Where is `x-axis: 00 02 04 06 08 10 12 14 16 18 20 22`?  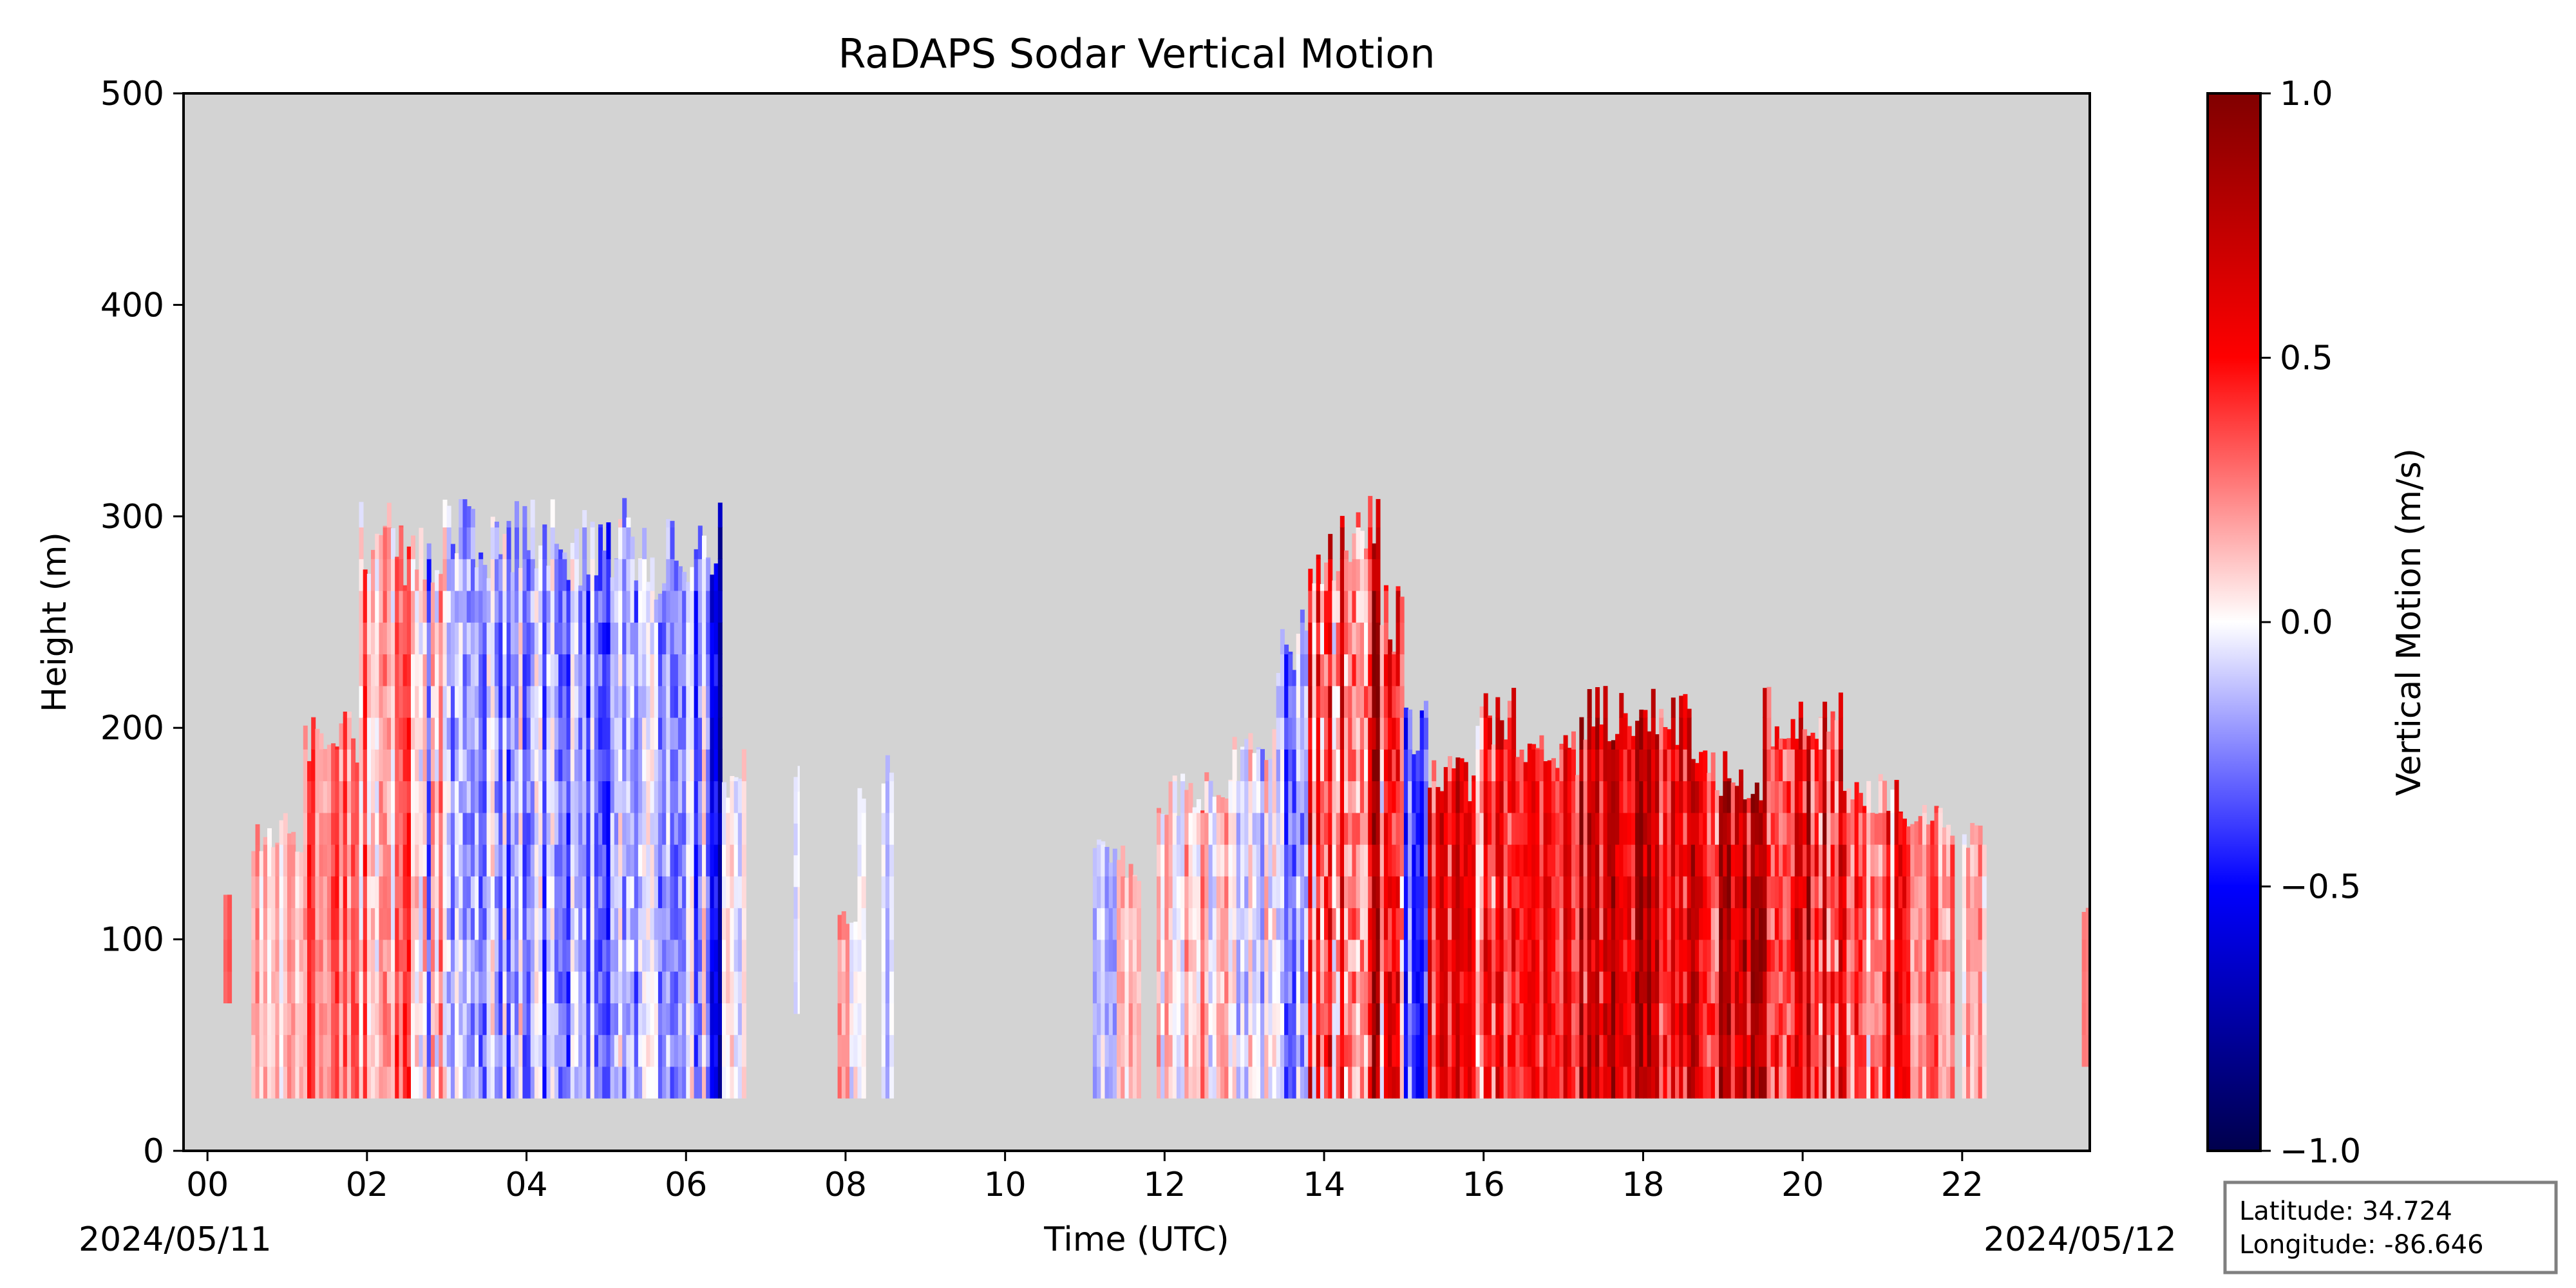
x-axis: 00 02 04 06 08 10 12 14 16 18 20 22 is located at coordinates (1085, 1177).